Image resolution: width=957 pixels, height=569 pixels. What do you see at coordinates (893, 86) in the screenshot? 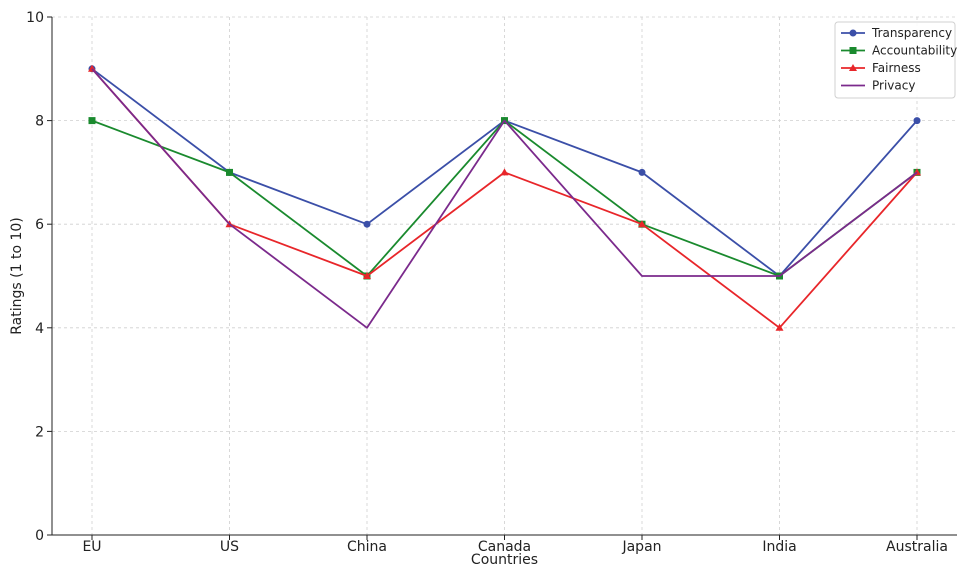
I see `legend-label-privacy: Privacy` at bounding box center [893, 86].